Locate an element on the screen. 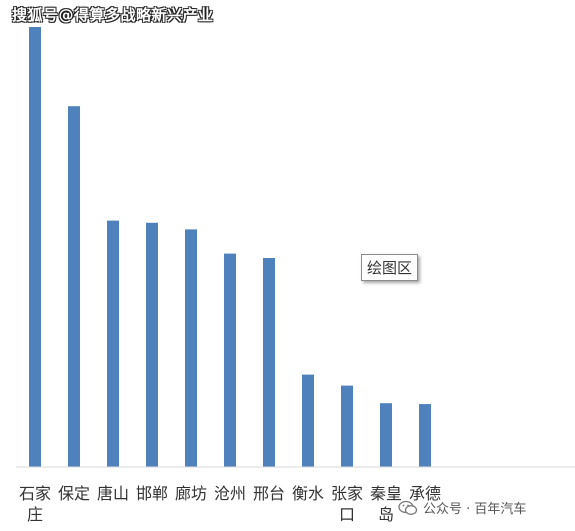 This screenshot has height=531, width=575. header-watermark: 搜狐号@得算多战略新兴产业 is located at coordinates (113, 15).